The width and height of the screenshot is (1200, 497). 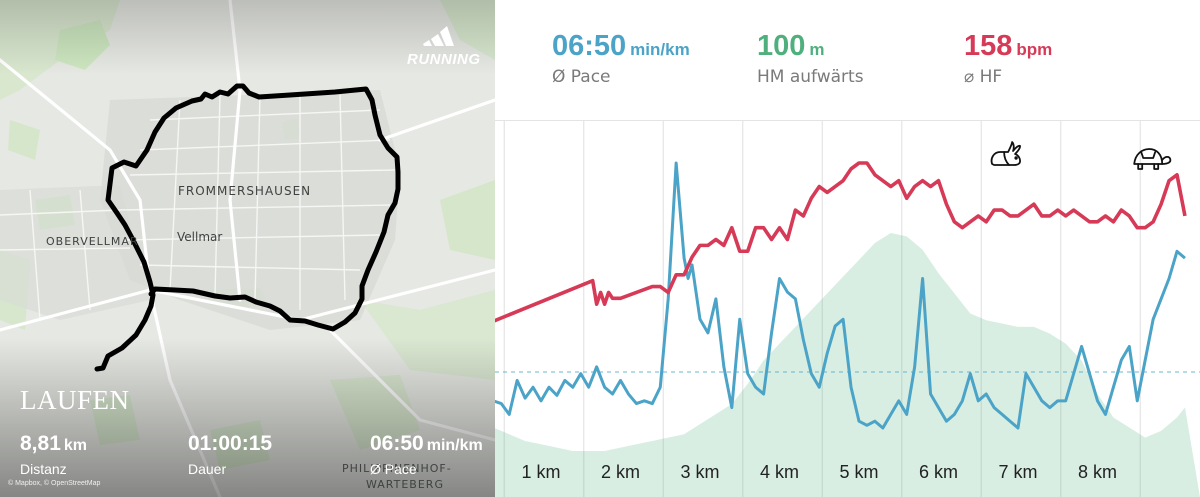 I want to click on place-label-obervellmar: OBERVELLMAR, so click(x=92, y=241).